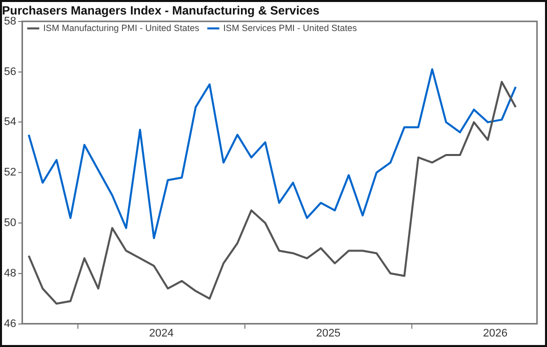  What do you see at coordinates (10, 122) in the screenshot?
I see `y-tick-label: 54` at bounding box center [10, 122].